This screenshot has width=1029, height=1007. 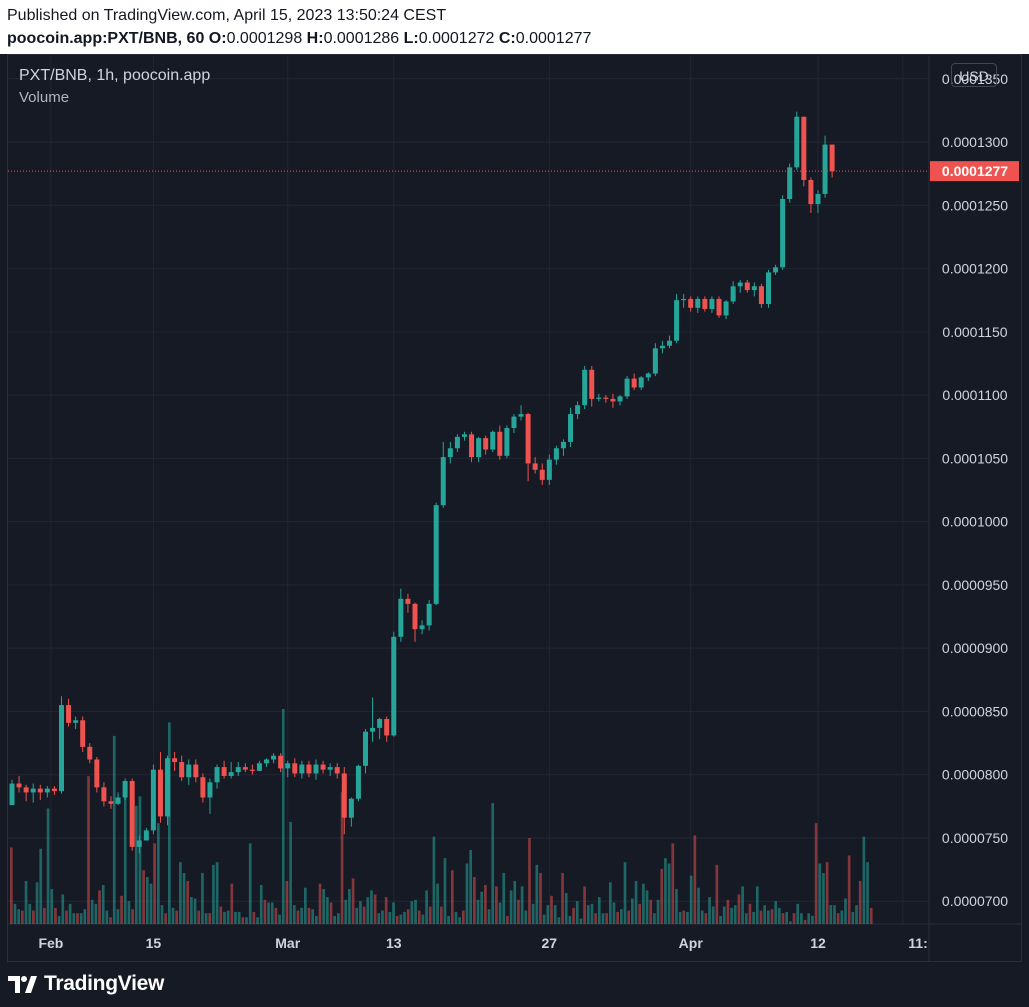 What do you see at coordinates (974, 75) in the screenshot?
I see `currency-button: USD` at bounding box center [974, 75].